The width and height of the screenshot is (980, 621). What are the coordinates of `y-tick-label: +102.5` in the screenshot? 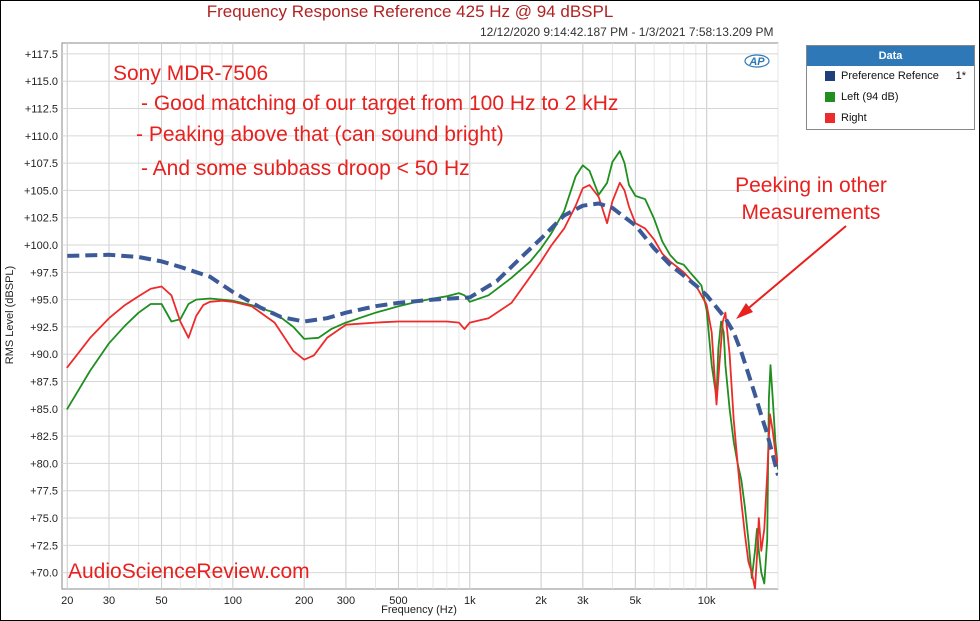 It's located at (41, 219).